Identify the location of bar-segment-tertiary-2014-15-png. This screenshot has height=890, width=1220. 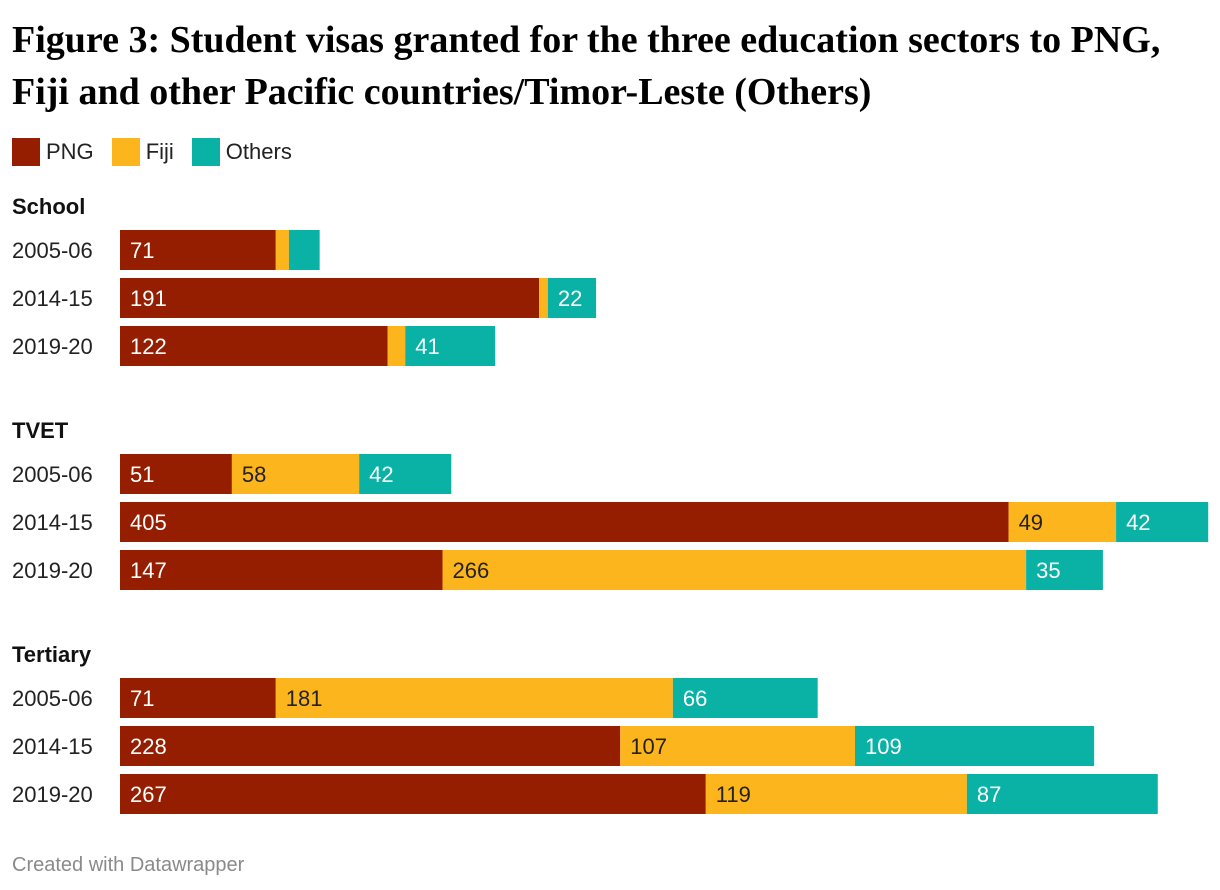
(370, 746).